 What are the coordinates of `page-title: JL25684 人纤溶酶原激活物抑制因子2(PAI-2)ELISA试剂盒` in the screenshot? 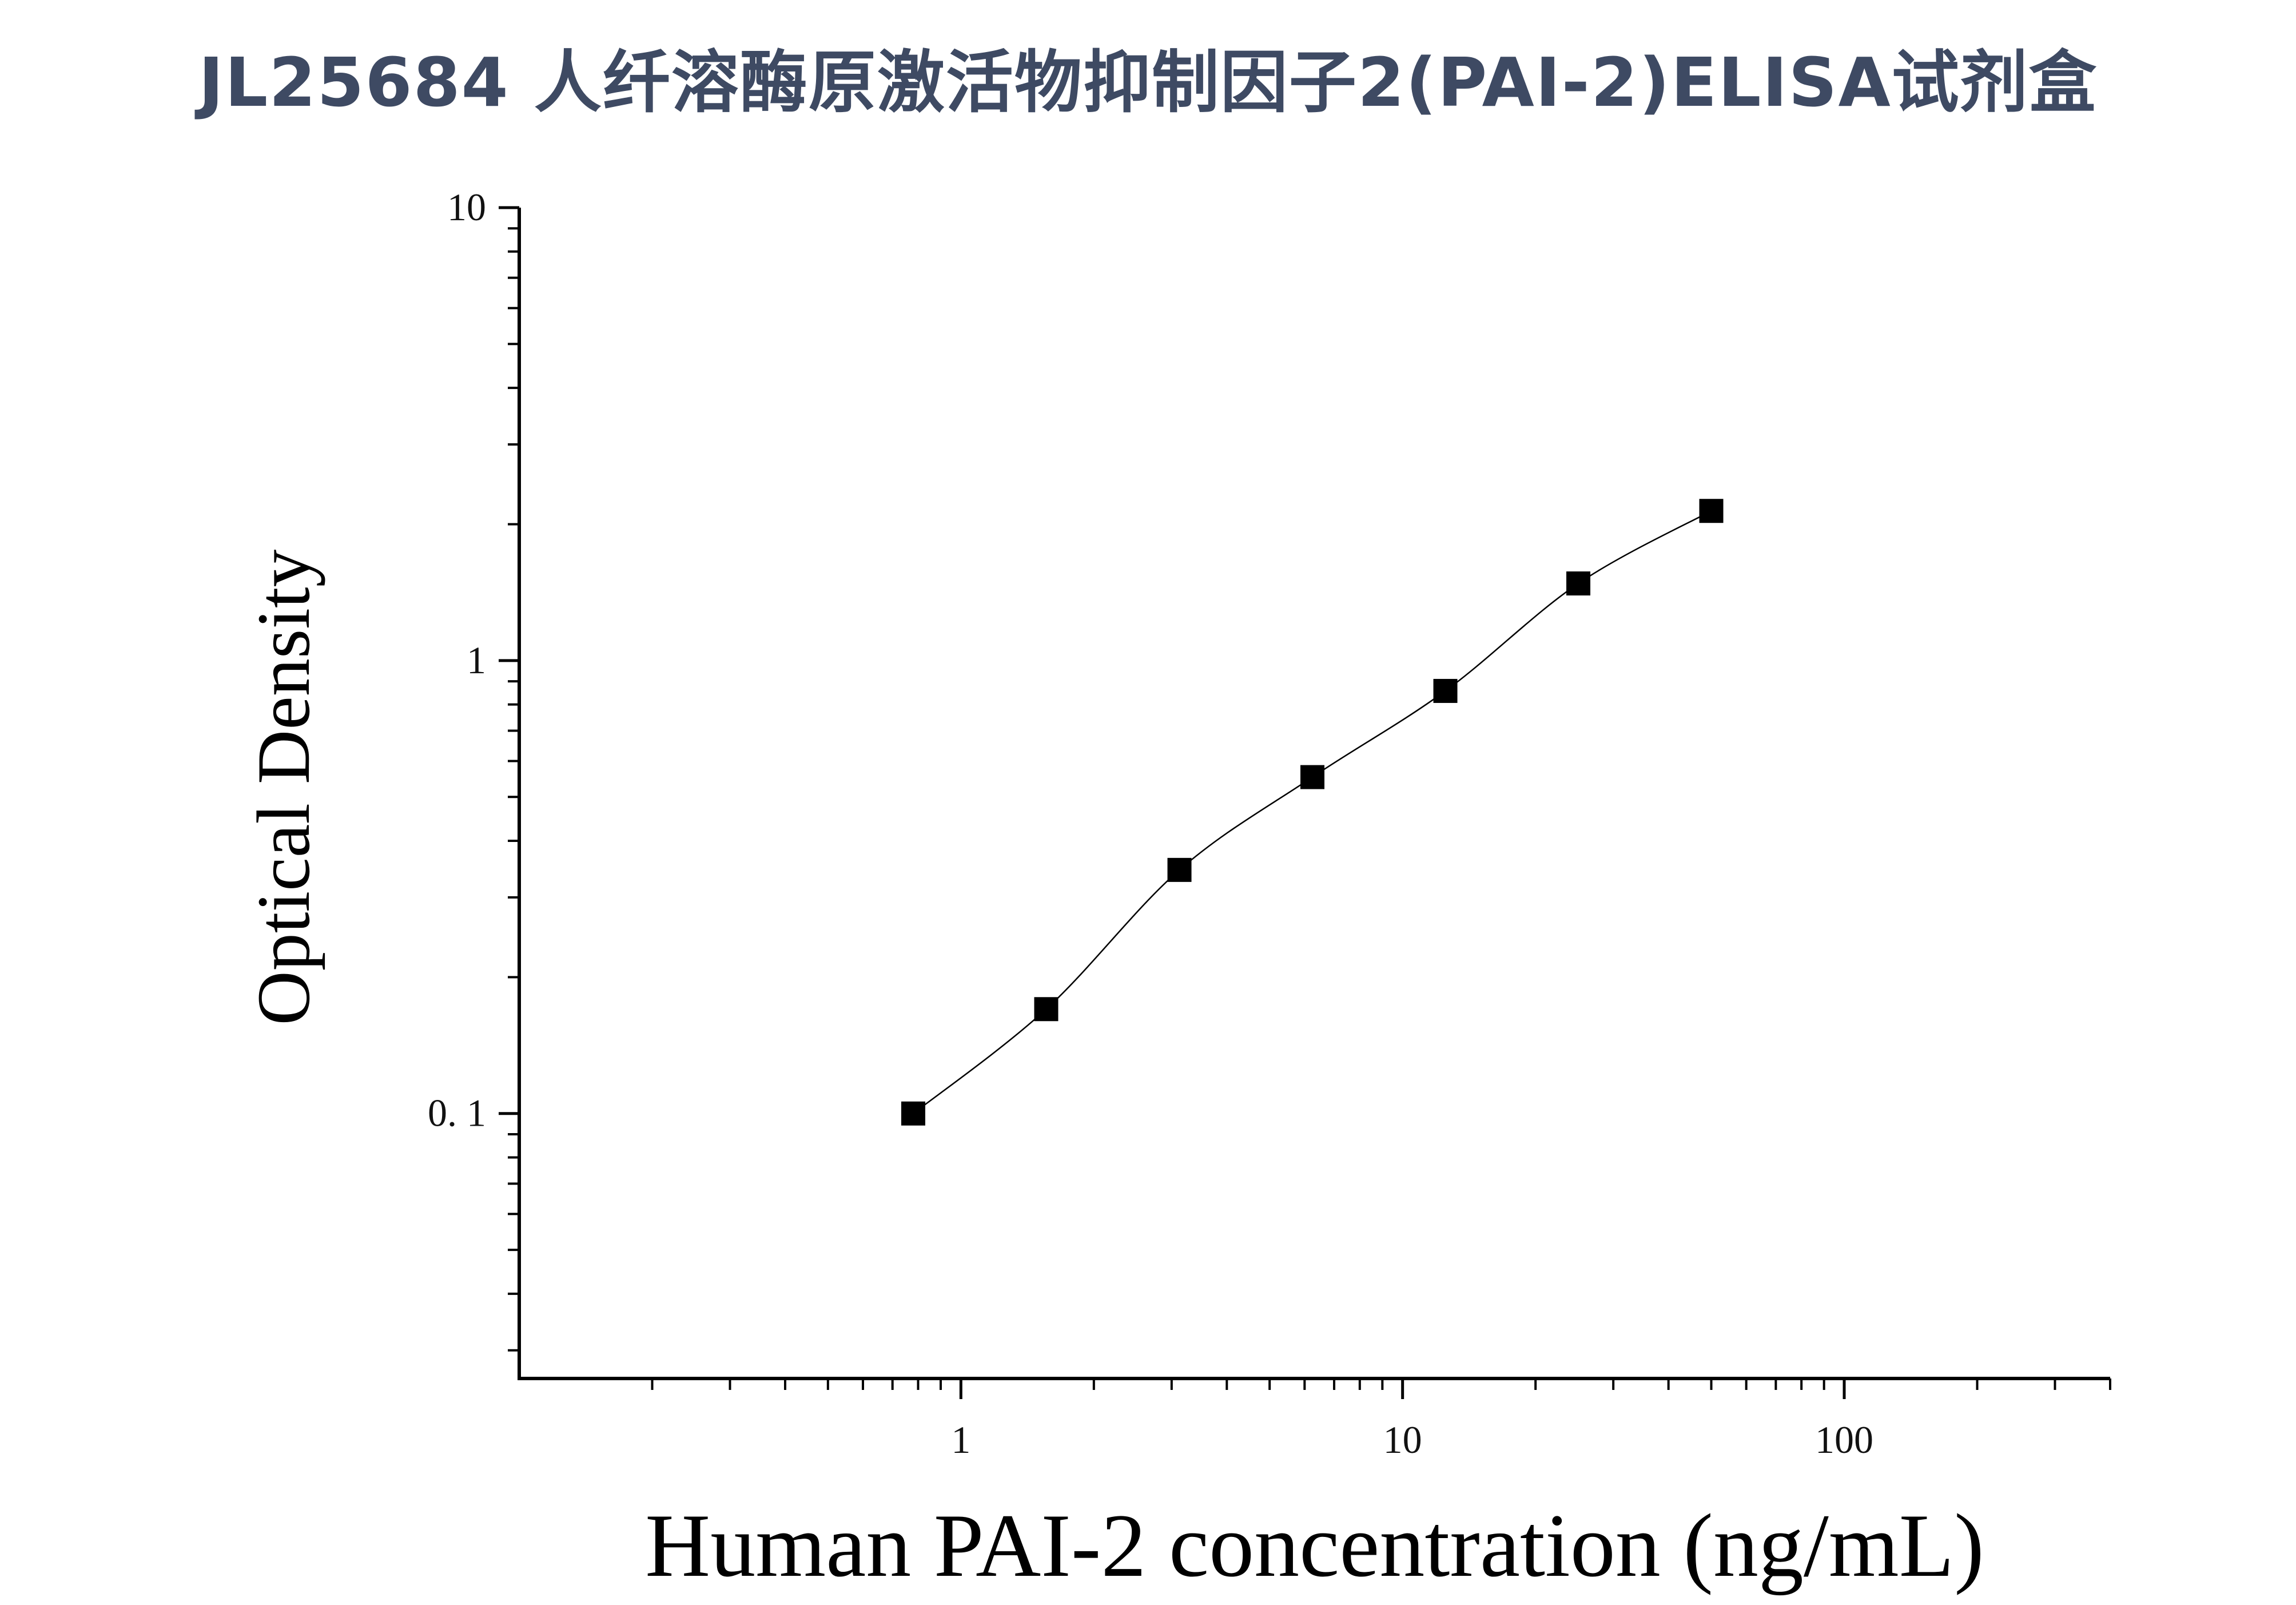 It's located at (1148, 82).